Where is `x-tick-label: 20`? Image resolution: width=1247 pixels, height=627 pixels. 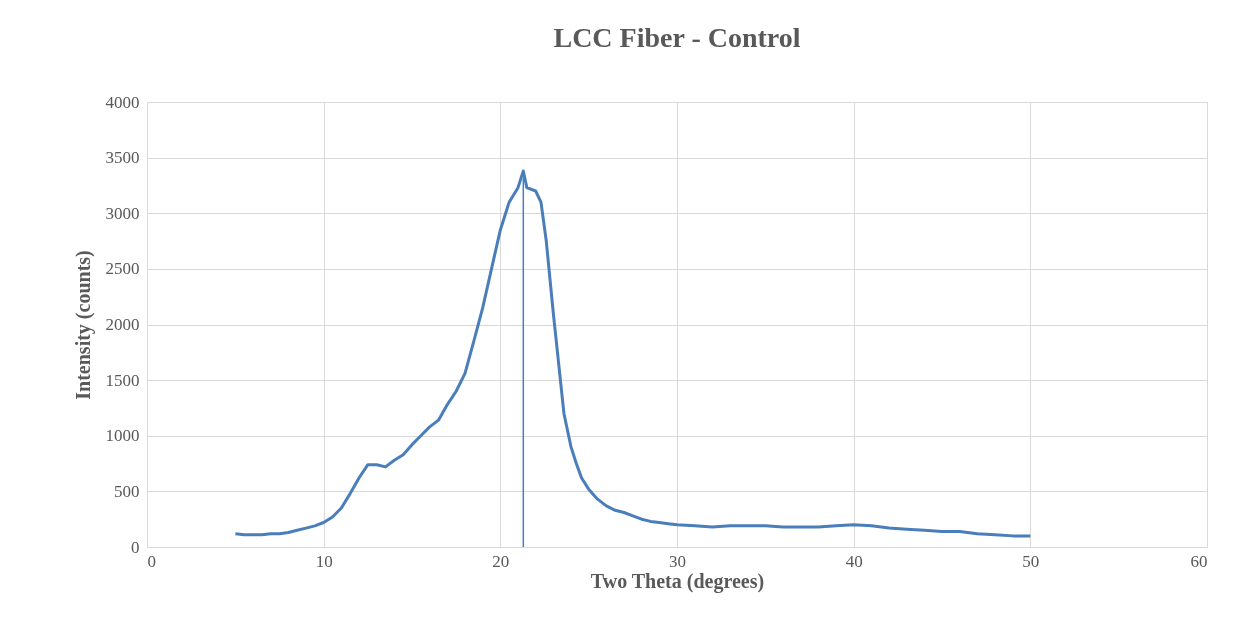
x-tick-label: 20 is located at coordinates (501, 561).